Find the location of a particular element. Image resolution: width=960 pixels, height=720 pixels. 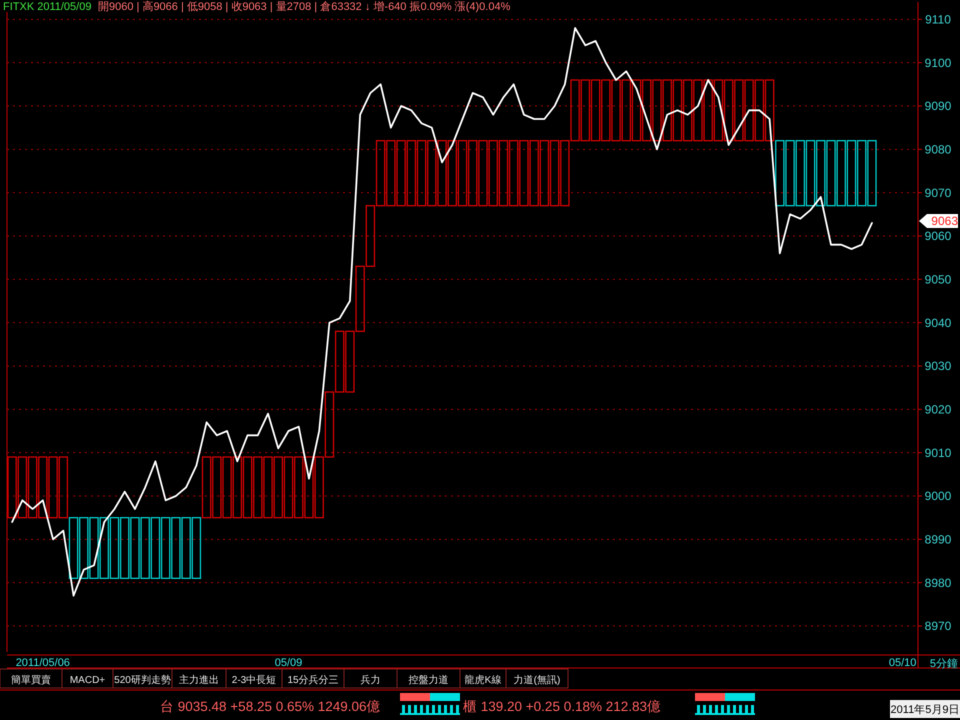

y-tick-label: 9030 is located at coordinates (938, 366).